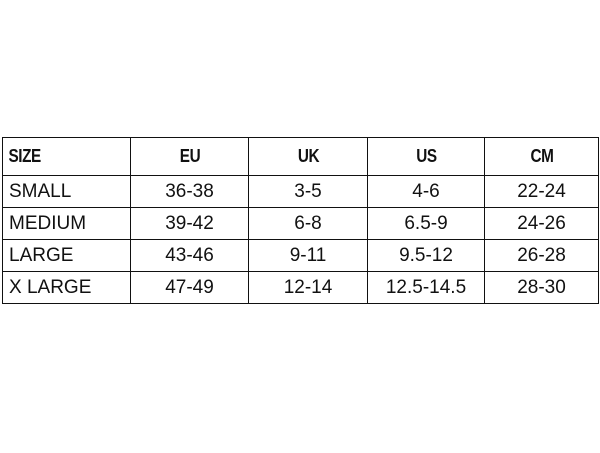 This screenshot has width=600, height=453. Describe the element at coordinates (541, 156) in the screenshot. I see `header-cm: CM` at that location.